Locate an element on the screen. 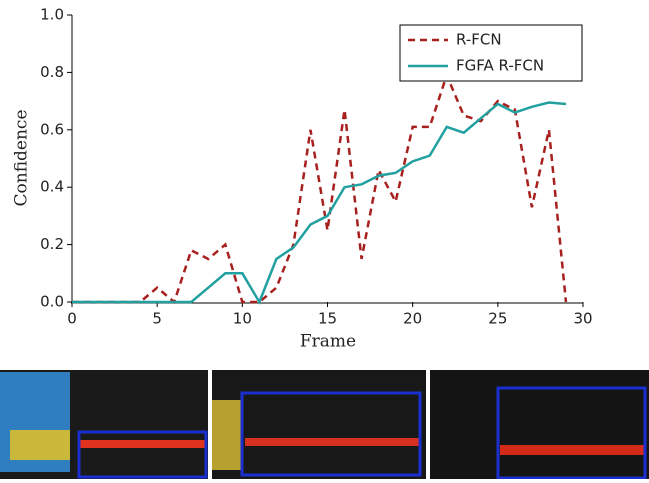  y-tick-label: 0.8 is located at coordinates (52, 72).